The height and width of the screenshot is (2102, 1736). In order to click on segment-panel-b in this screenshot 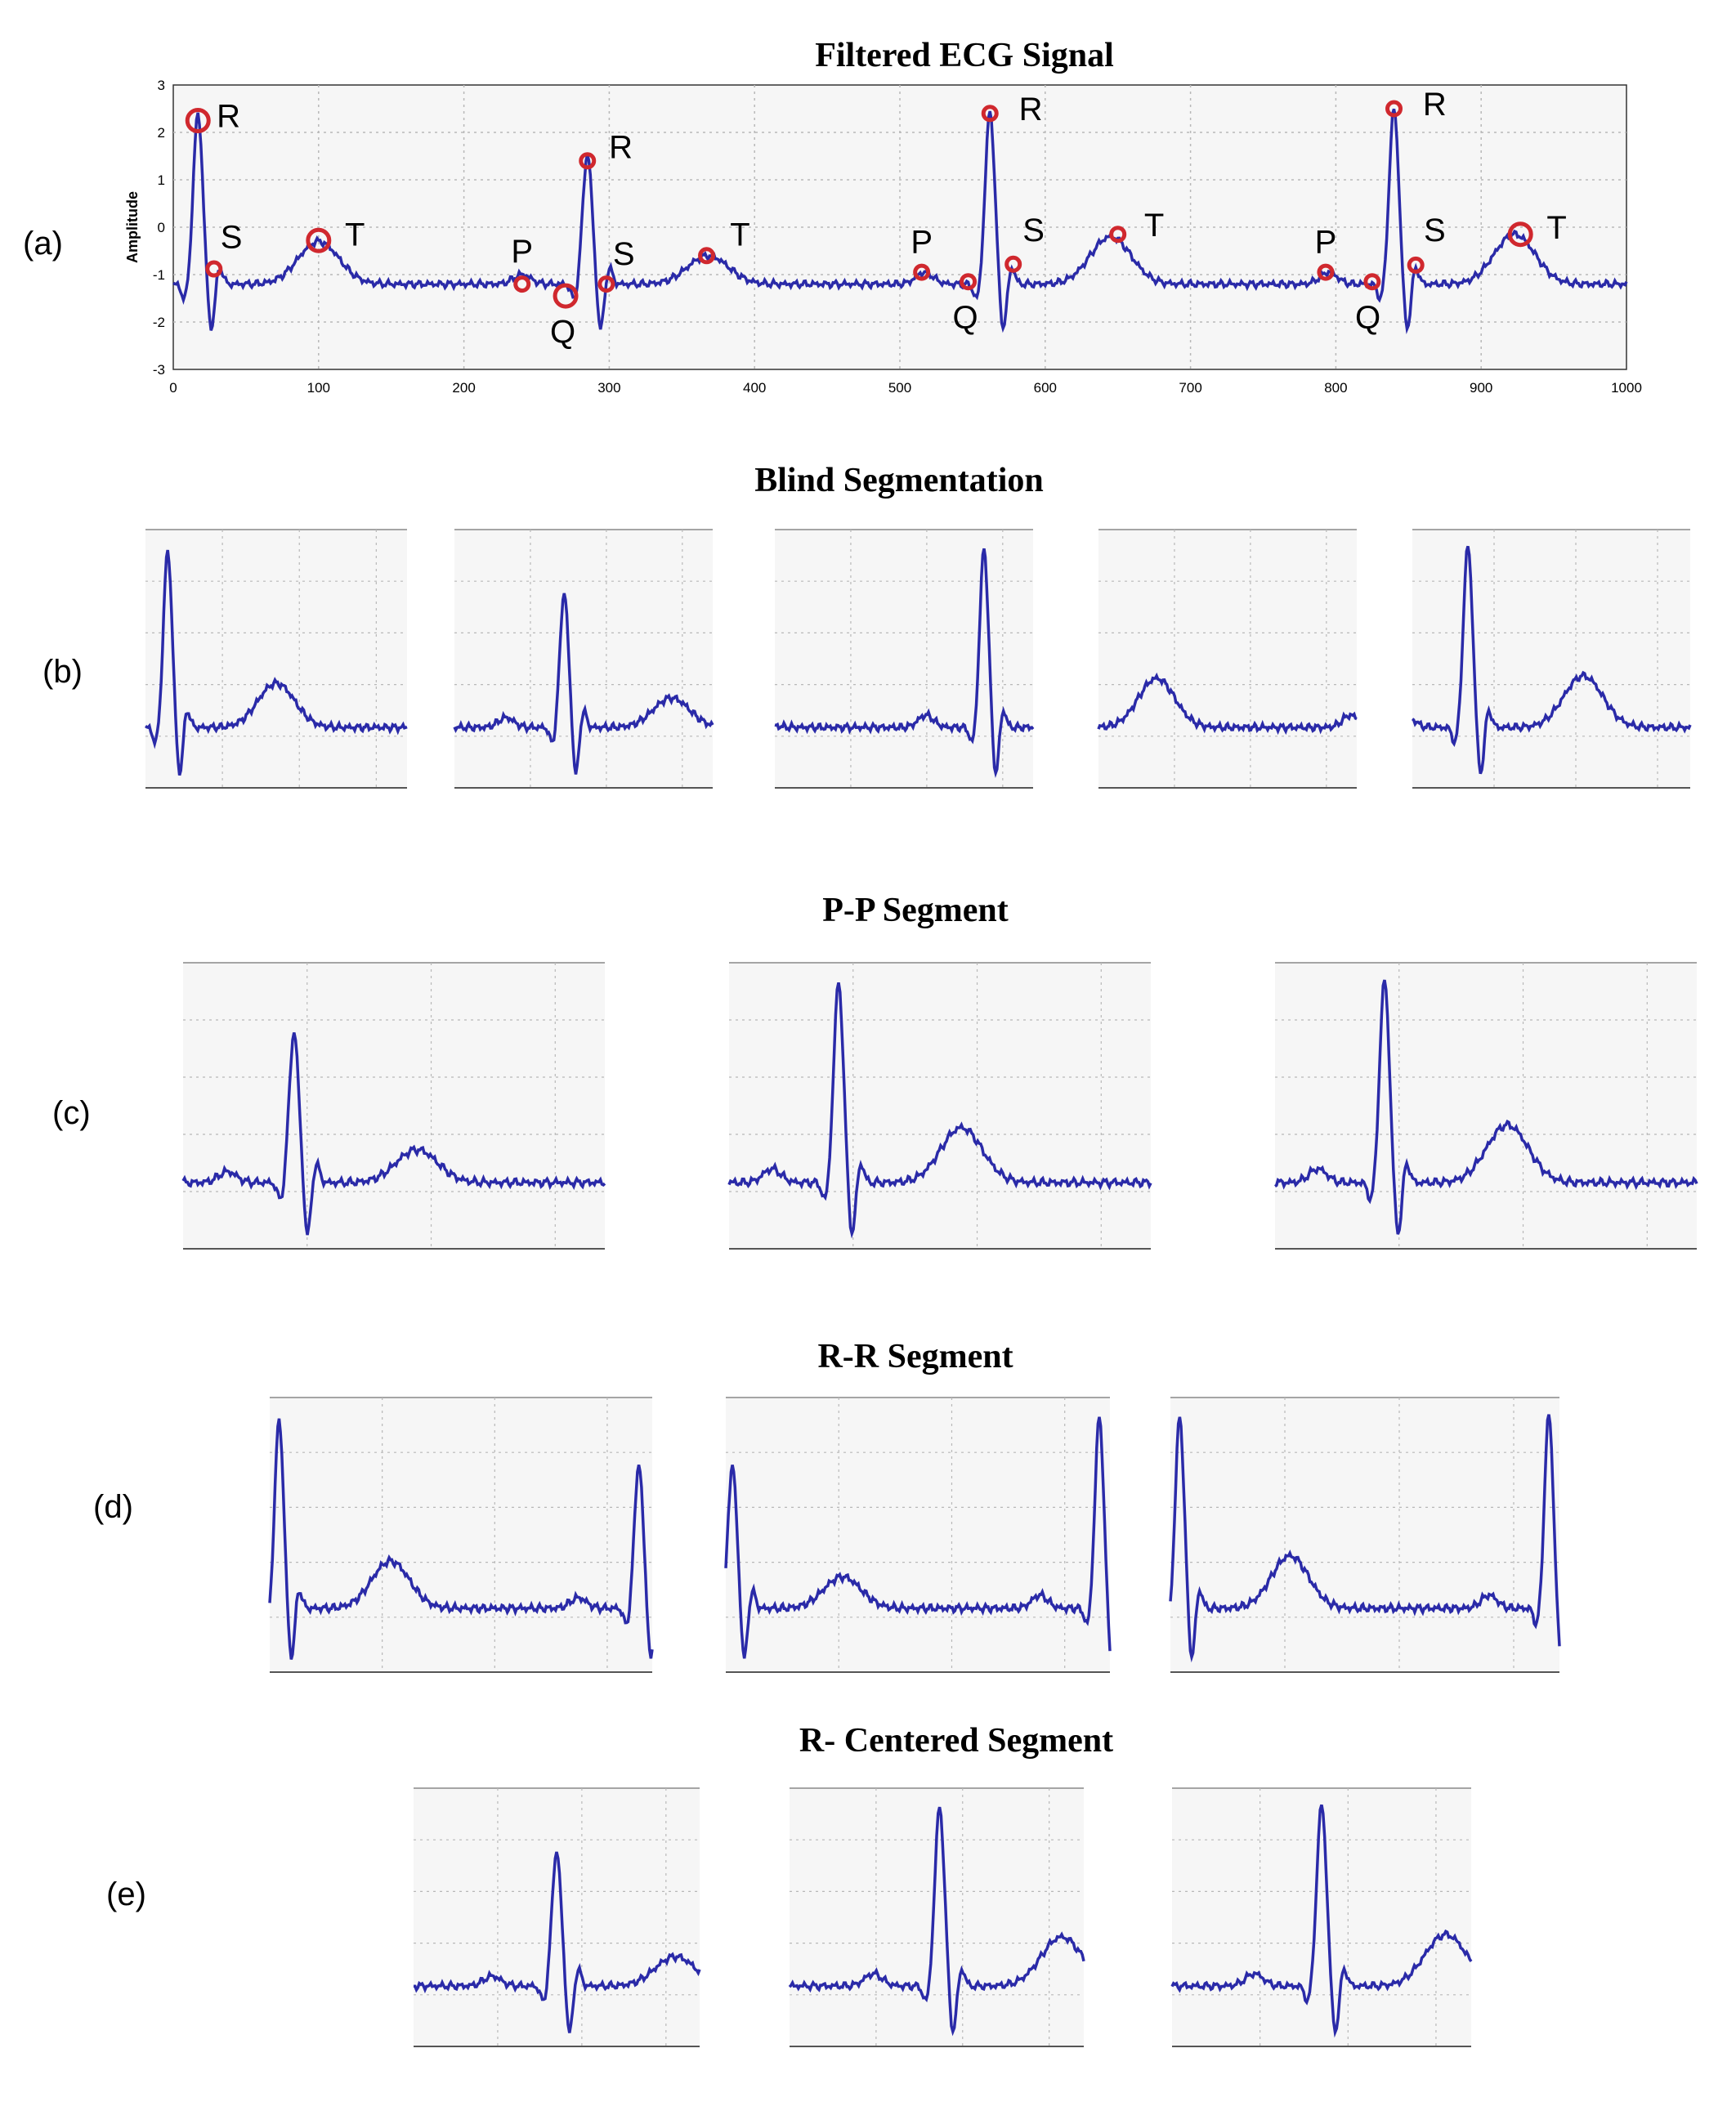, I will do `click(918, 659)`.